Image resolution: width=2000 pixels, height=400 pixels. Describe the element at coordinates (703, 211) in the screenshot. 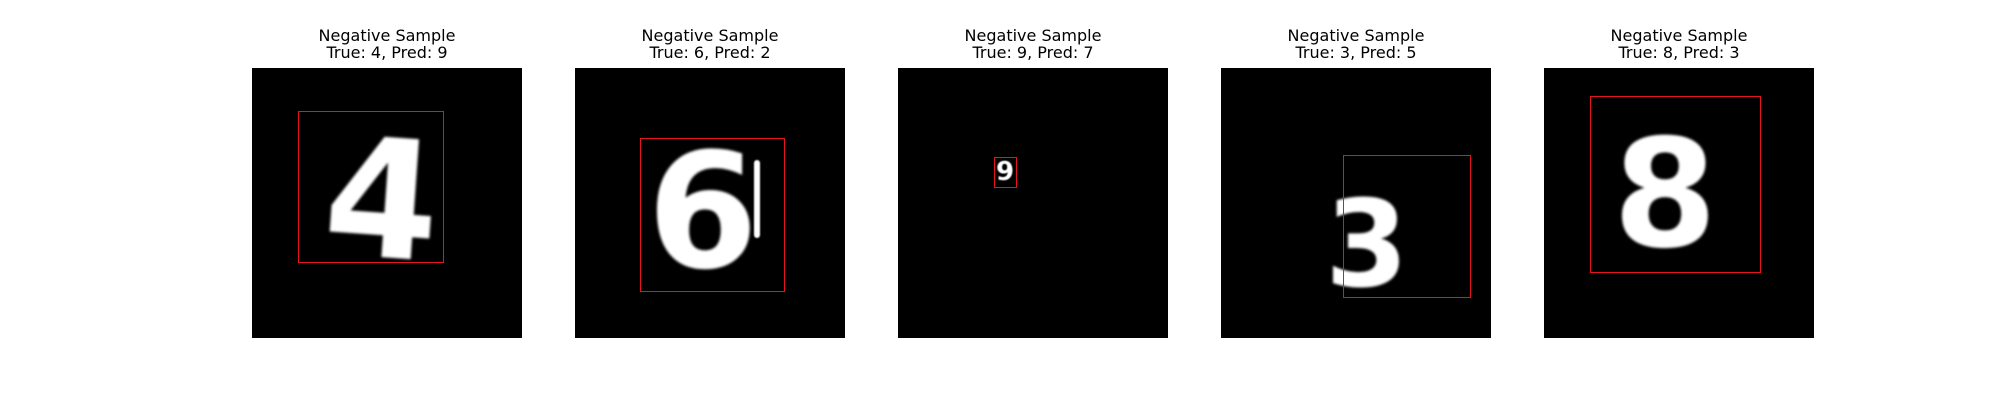

I see `digit-glyph: 6` at that location.